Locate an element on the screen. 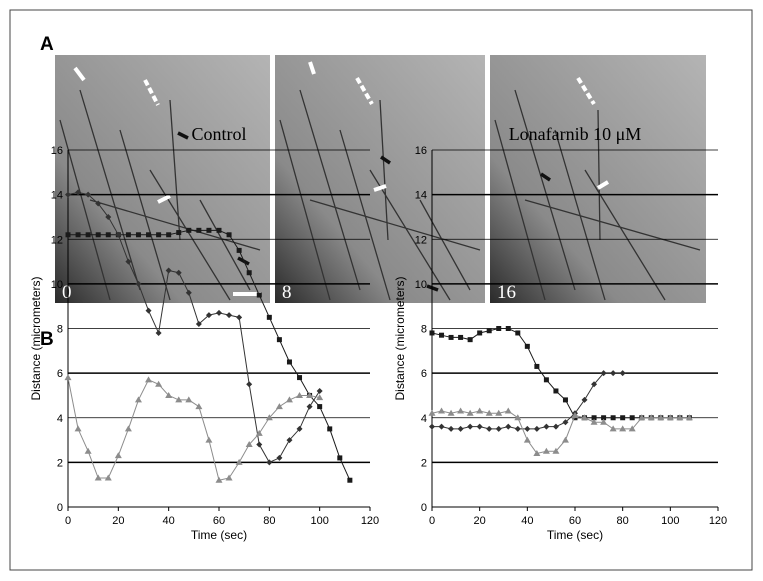 Image resolution: width=763 pixels, height=581 pixels. y-tick-label: 0 is located at coordinates (60, 508).